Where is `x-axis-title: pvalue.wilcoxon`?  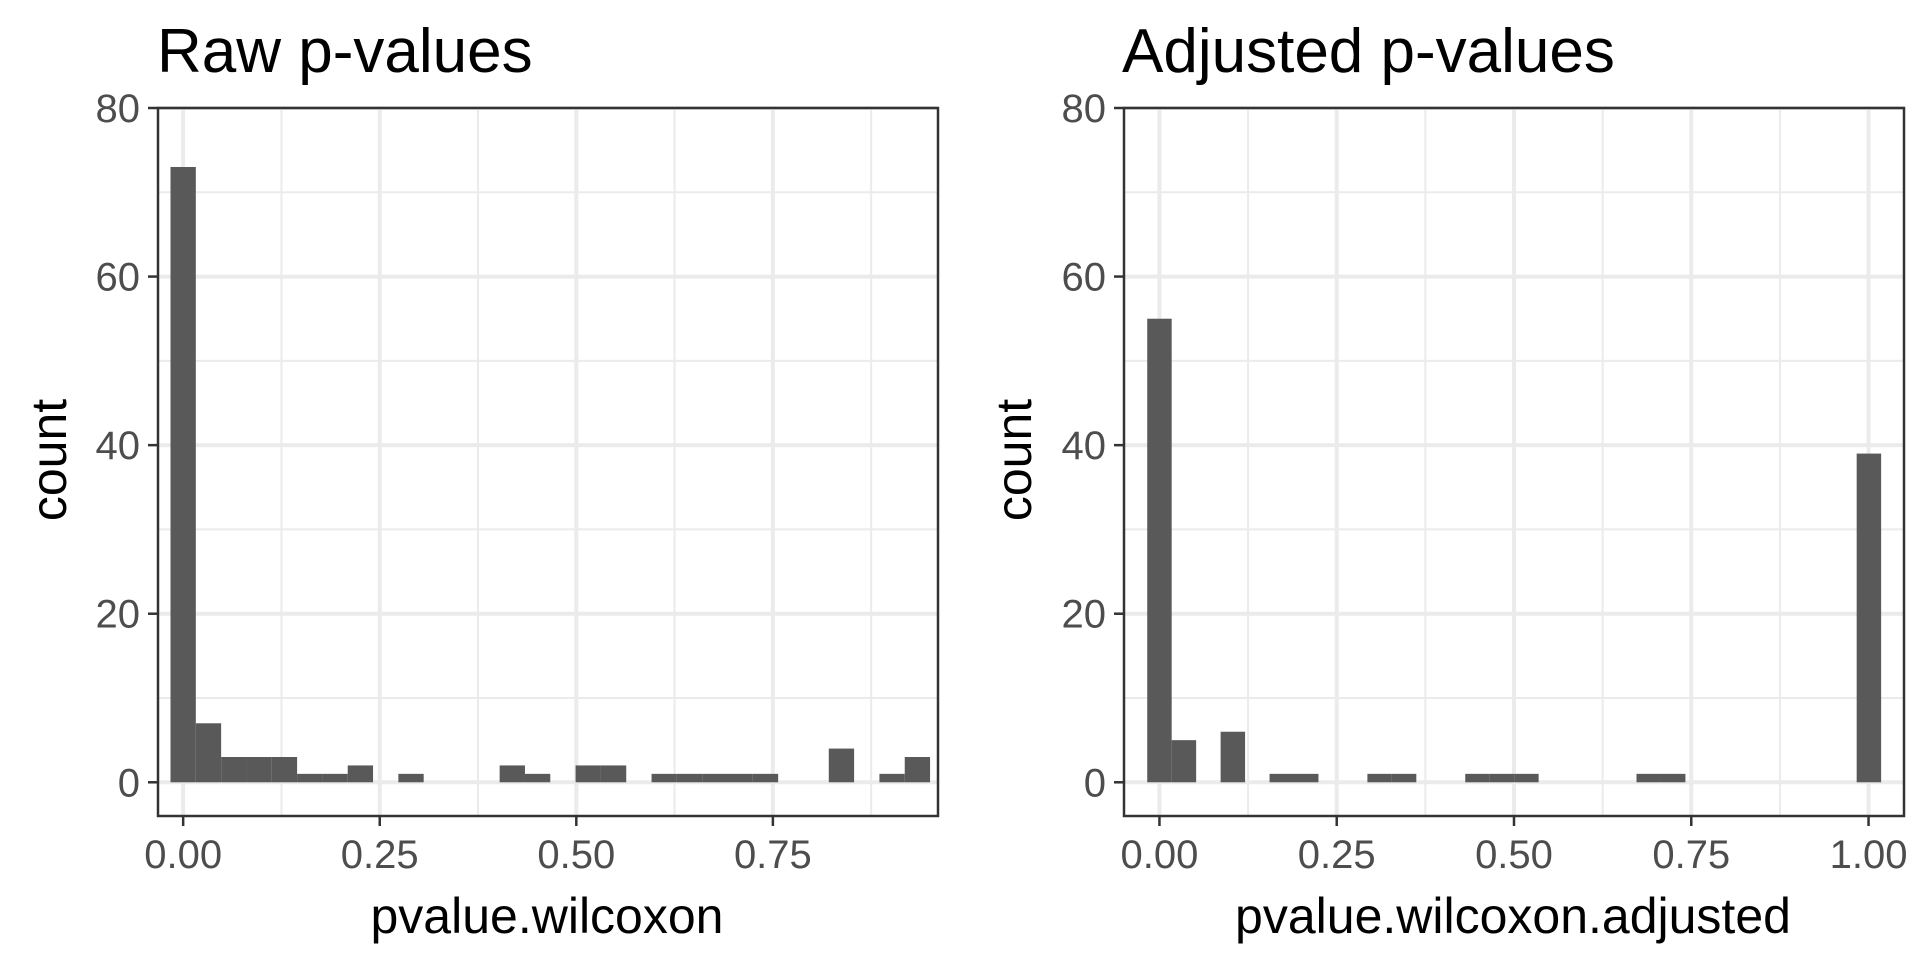 x-axis-title: pvalue.wilcoxon is located at coordinates (547, 916).